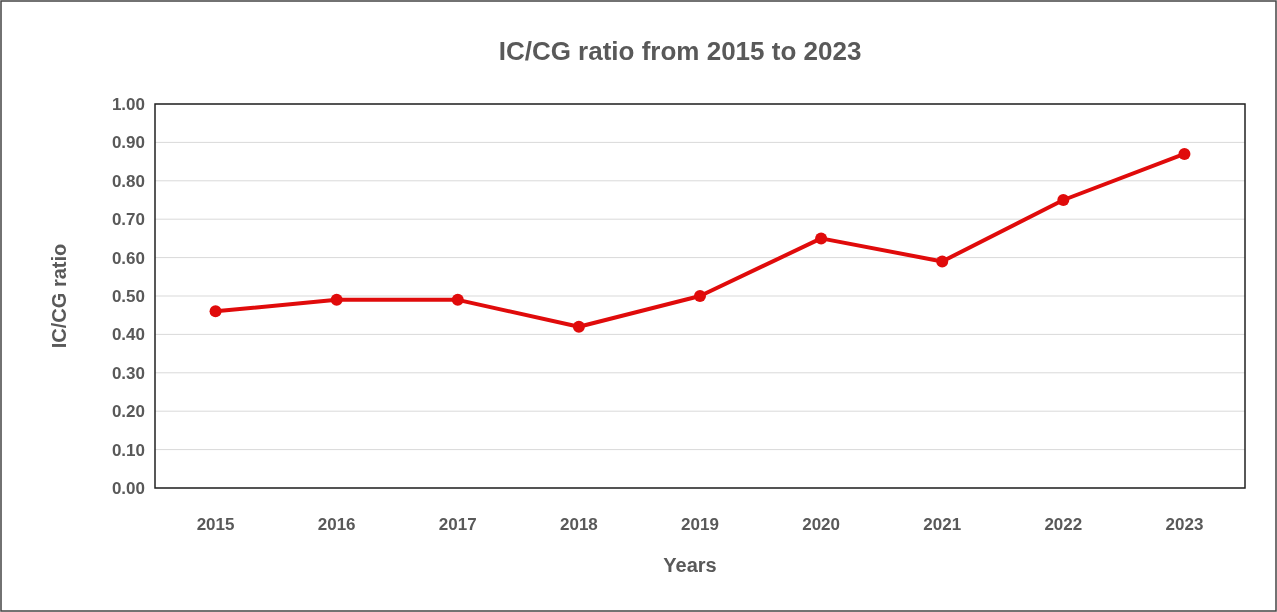  I want to click on y-tick-label: 0.30, so click(128, 373).